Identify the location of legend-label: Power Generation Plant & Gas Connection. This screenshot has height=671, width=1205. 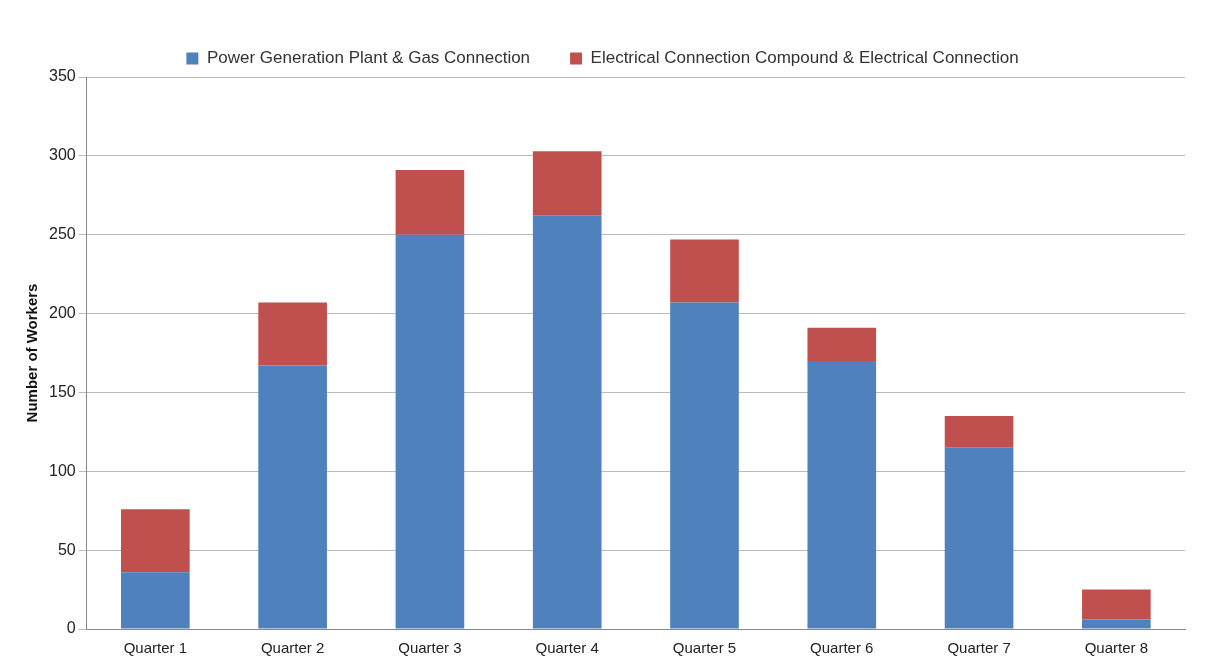
(368, 58).